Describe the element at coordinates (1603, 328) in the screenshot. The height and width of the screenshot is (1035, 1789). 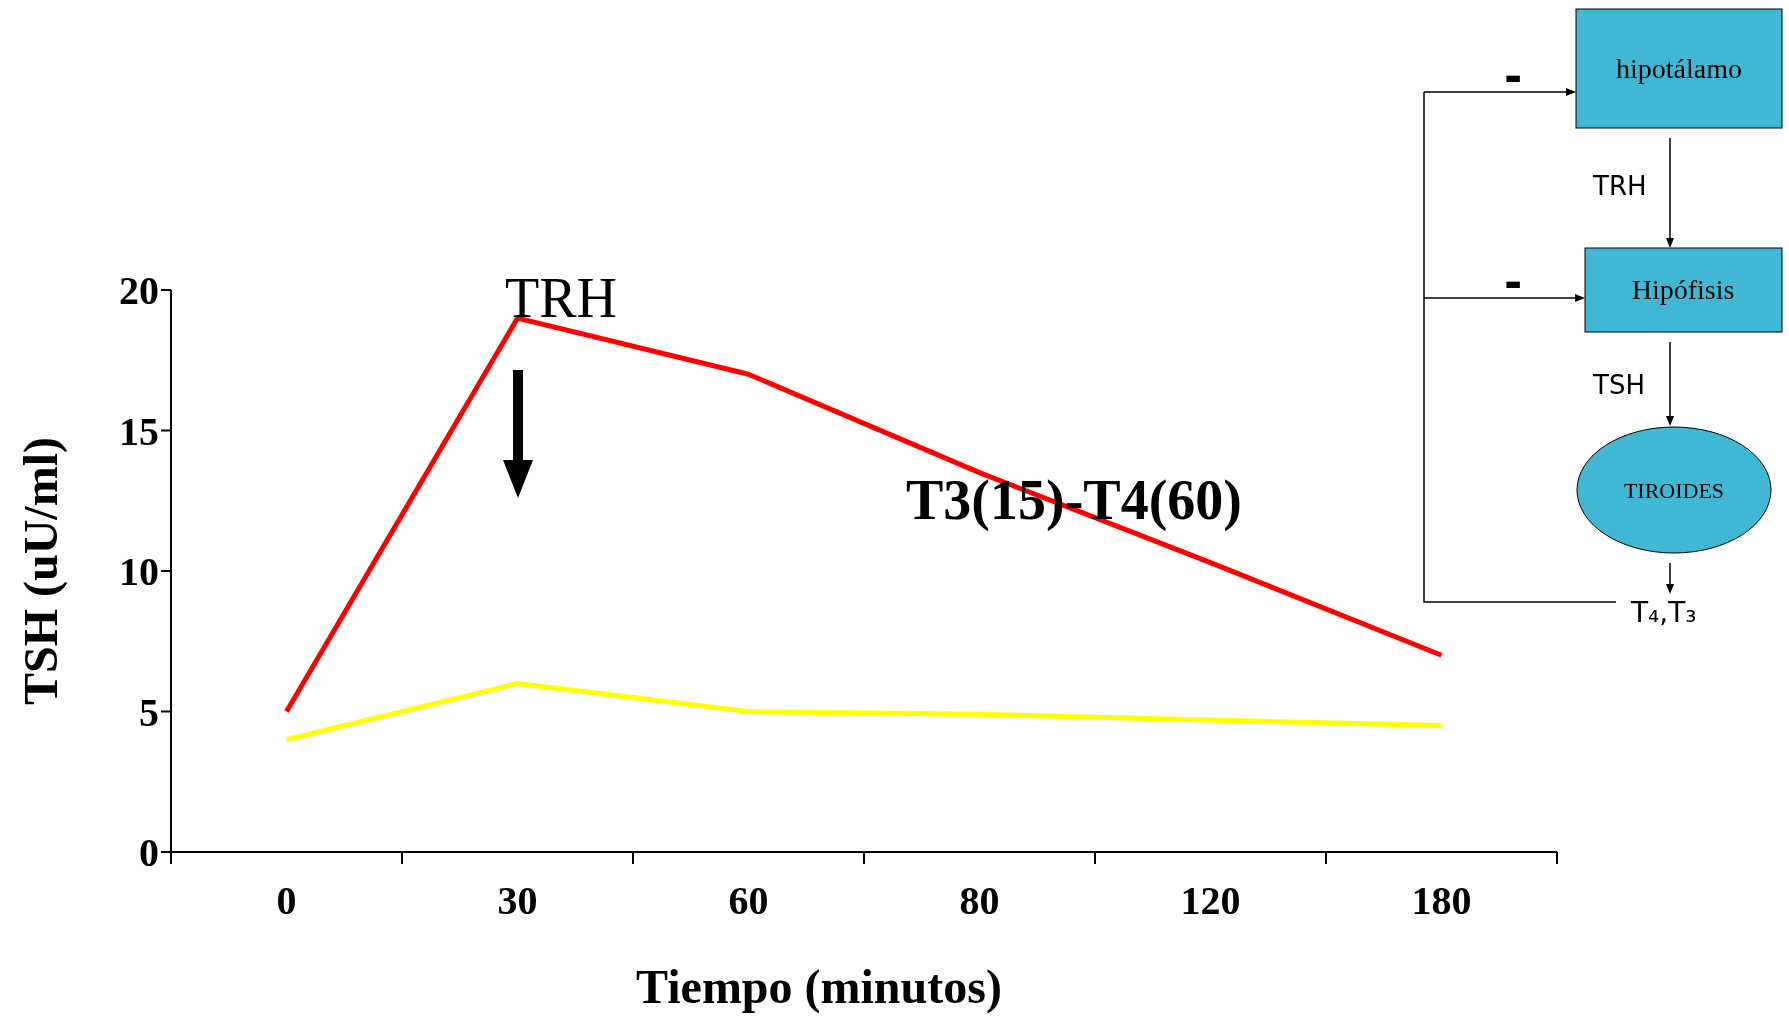
I see `flowchart-diagram: hipotálamo TRH Hipófisis TSH TIROIDES T₄,T₃ - -` at that location.